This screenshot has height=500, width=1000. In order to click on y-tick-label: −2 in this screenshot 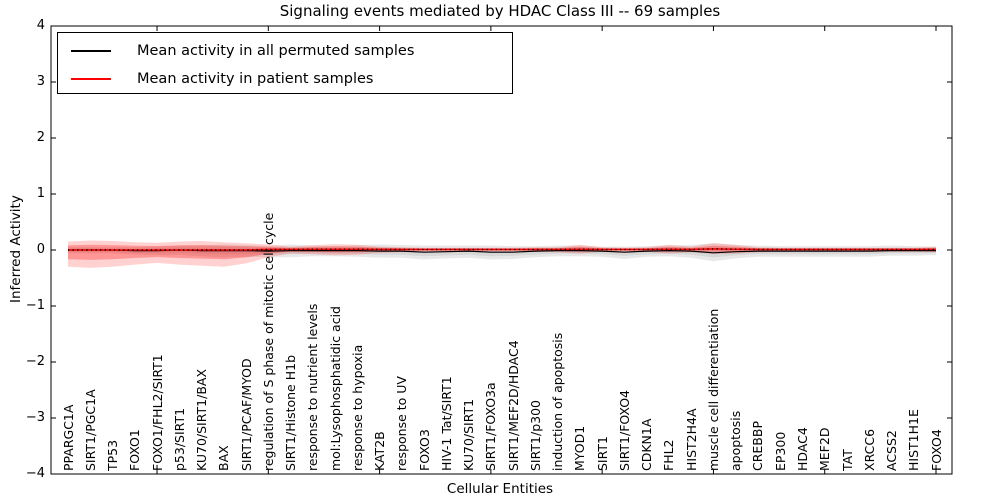, I will do `click(35, 361)`.